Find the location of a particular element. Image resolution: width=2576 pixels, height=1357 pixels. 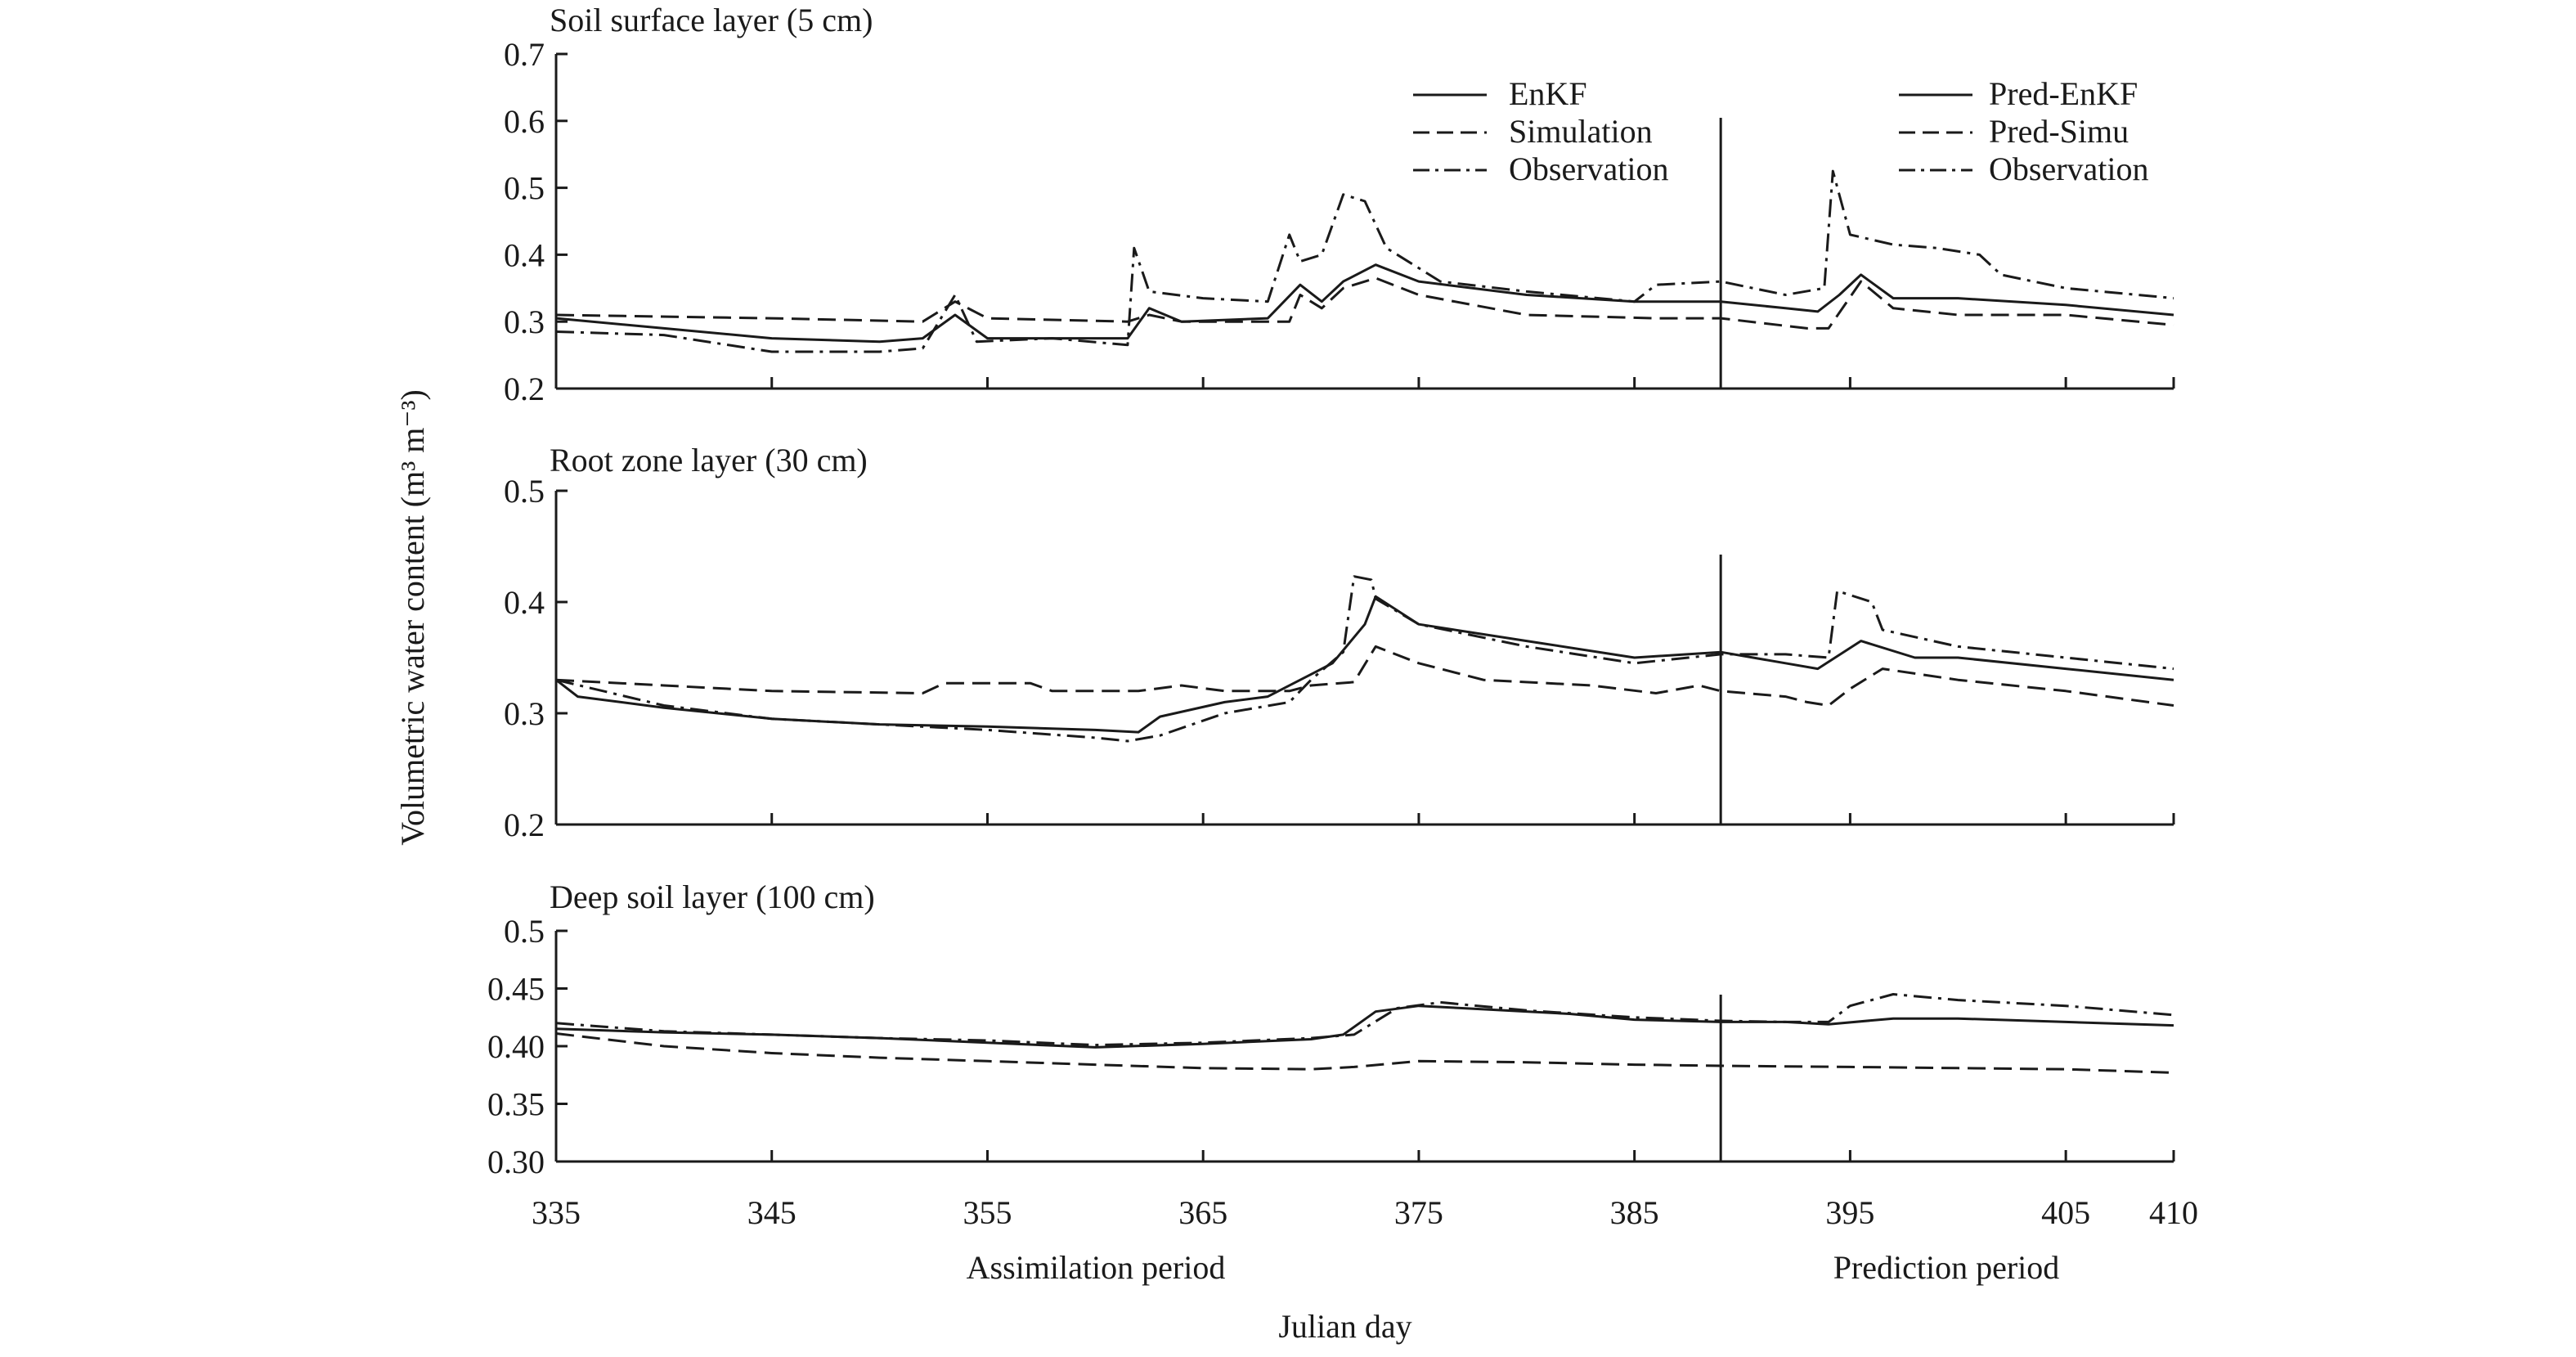

panel-deep: 0.30 0.35 0.40 0.45 0.5 is located at coordinates (1331, 1046).